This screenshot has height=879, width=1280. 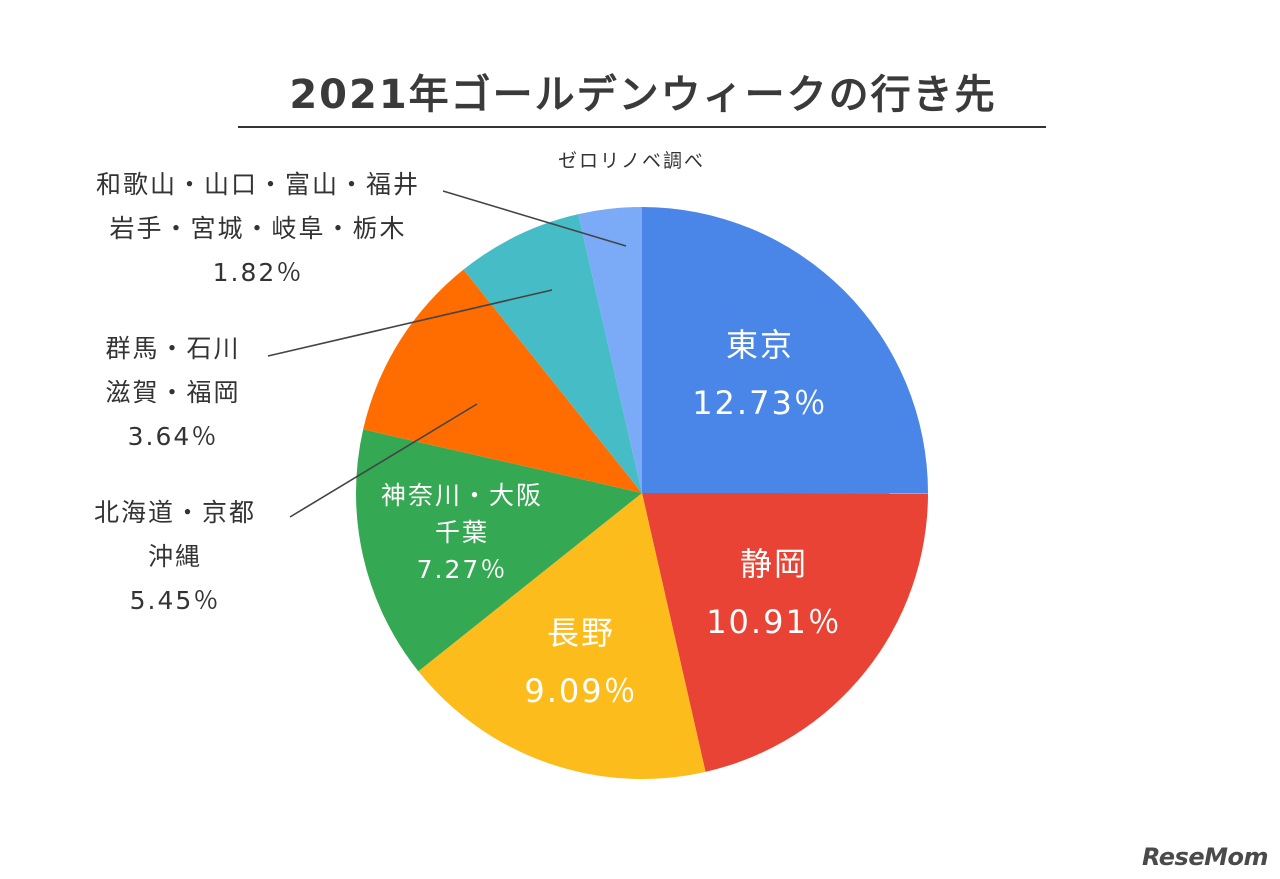 I want to click on slice-label-name-line2: 沖縄, so click(x=174, y=556).